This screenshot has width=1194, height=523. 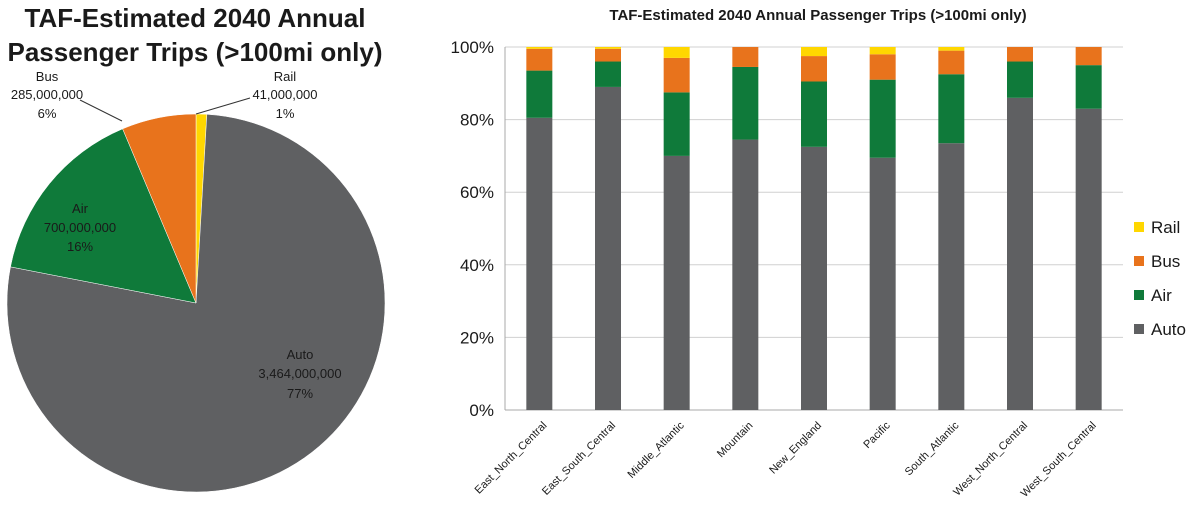 What do you see at coordinates (195, 18) in the screenshot?
I see `pie-title-line-1: TAF-Estimated 2040 Annual` at bounding box center [195, 18].